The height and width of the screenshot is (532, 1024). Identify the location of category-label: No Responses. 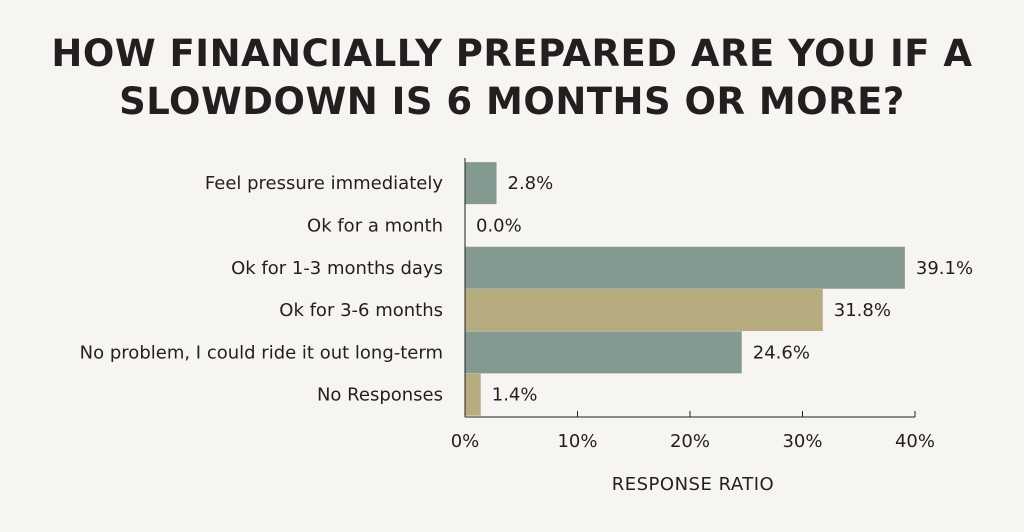
(380, 395).